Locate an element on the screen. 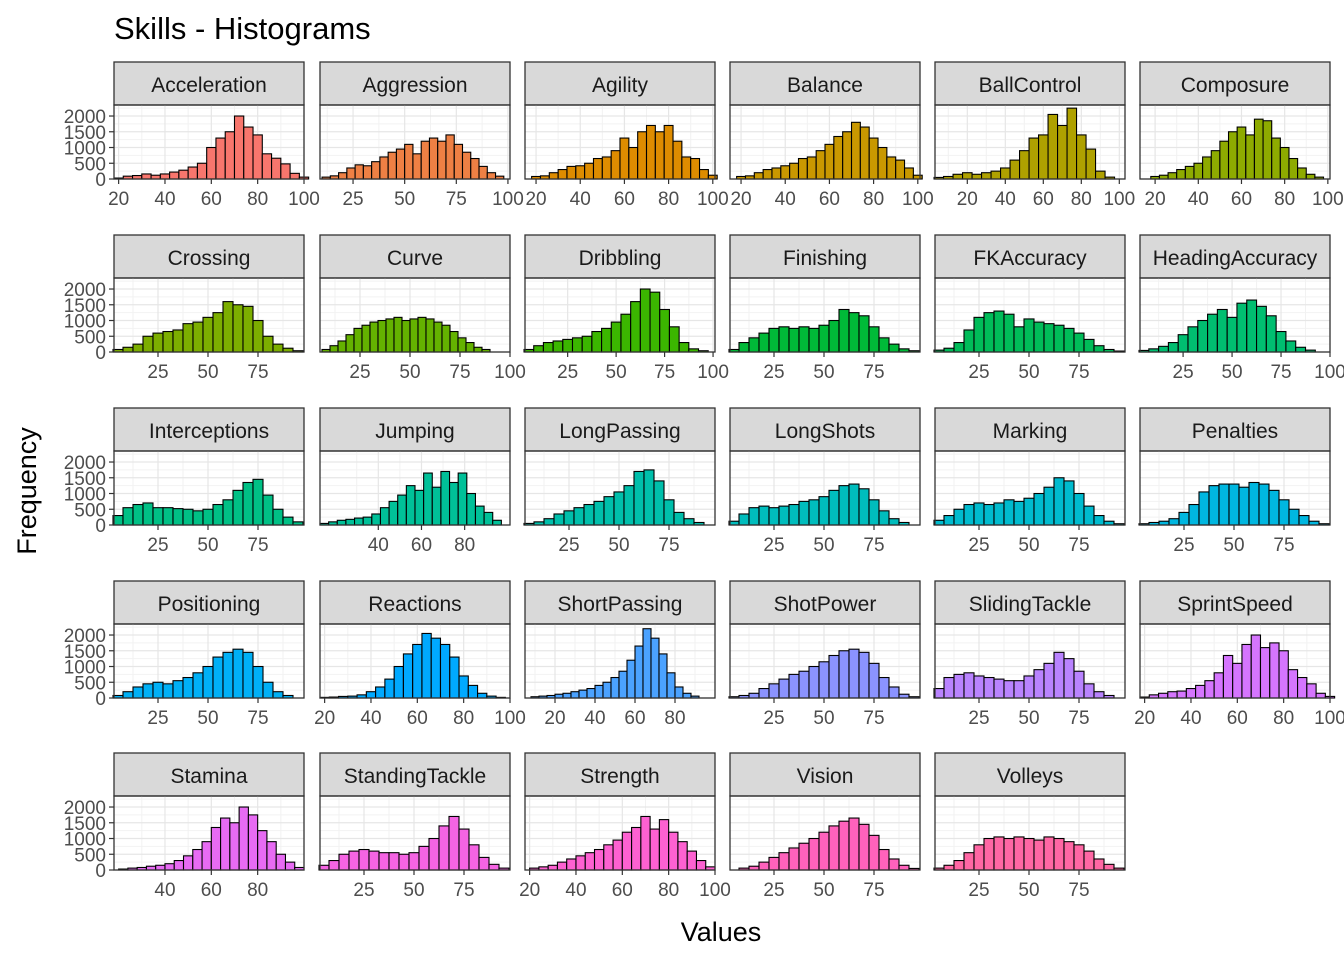  facet-strip-label: ShotPower is located at coordinates (825, 604).